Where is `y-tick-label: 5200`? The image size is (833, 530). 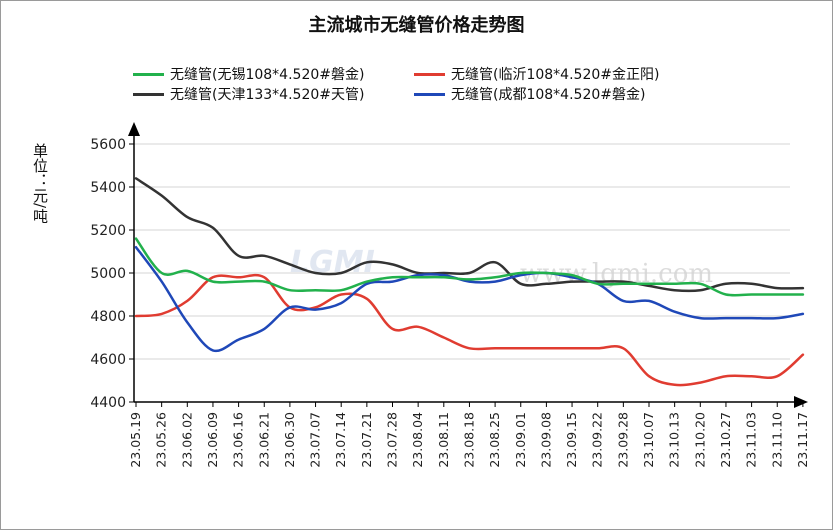 y-tick-label: 5200 is located at coordinates (108, 231).